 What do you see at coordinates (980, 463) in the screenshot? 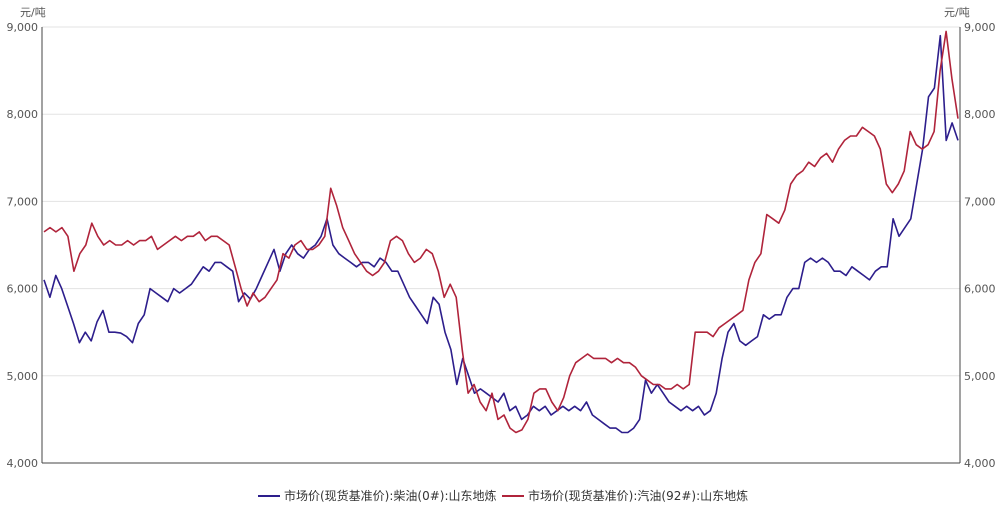
I see `right-y-tick-label: 4,000` at bounding box center [980, 463].